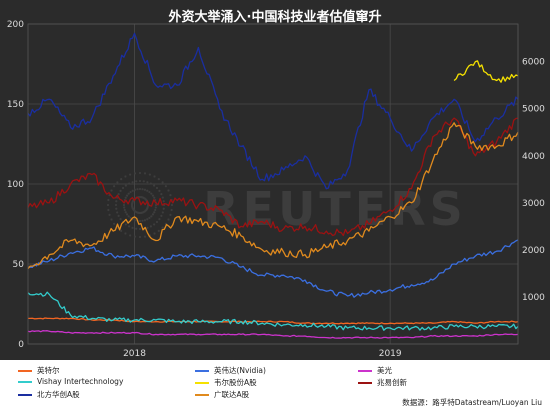 This screenshot has width=550, height=411. What do you see at coordinates (15, 105) in the screenshot?
I see `y-left-tick-label: 150` at bounding box center [15, 105].